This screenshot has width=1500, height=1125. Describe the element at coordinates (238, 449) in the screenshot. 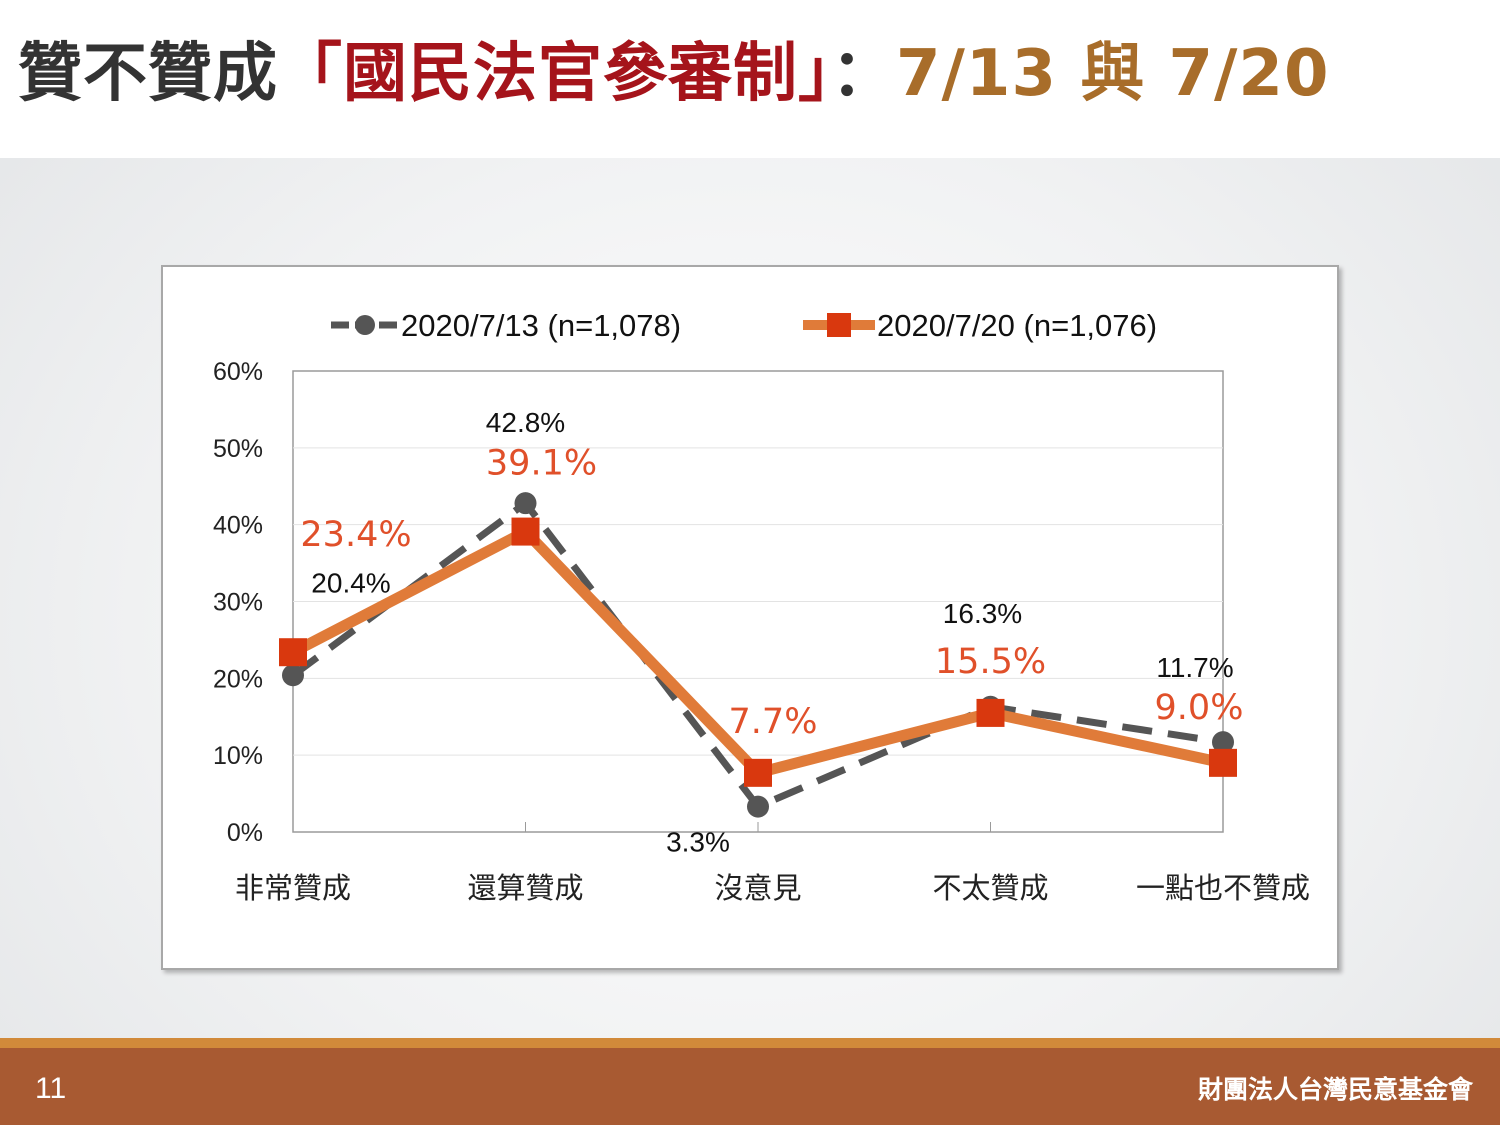

I see `y-tick-label: 50%` at that location.